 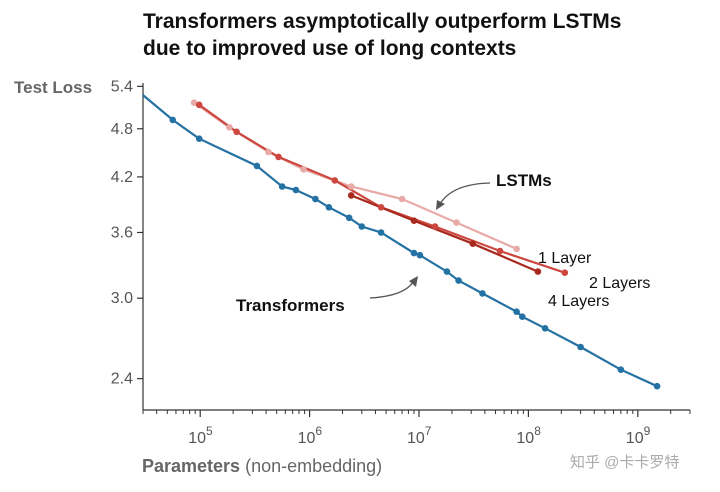 What do you see at coordinates (419, 435) in the screenshot?
I see `x-tick-label: 10⁷` at bounding box center [419, 435].